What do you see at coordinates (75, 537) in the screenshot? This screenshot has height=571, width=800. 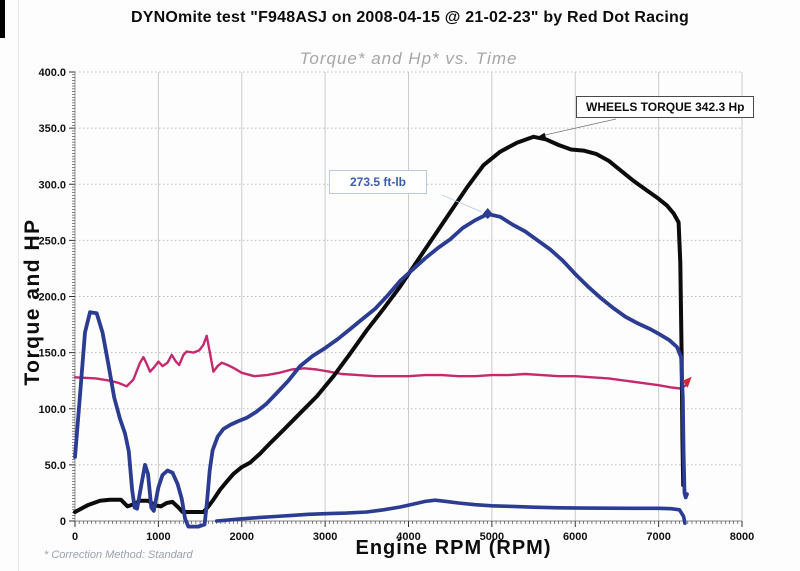 I see `x-tick-label: 0` at bounding box center [75, 537].